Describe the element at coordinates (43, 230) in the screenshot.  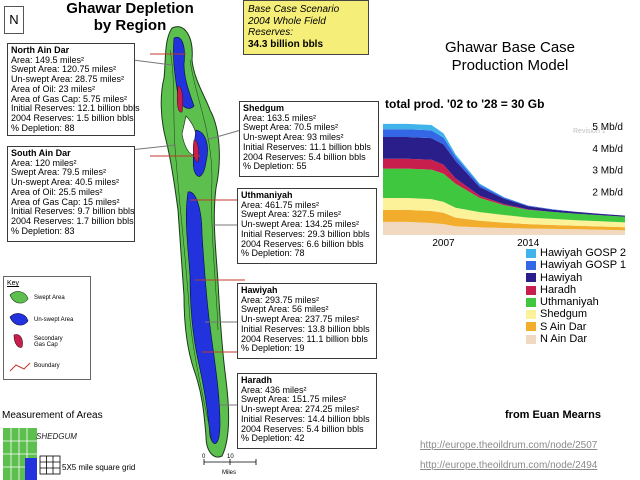
I see `region-stat: % Depletion: 83` at that location.